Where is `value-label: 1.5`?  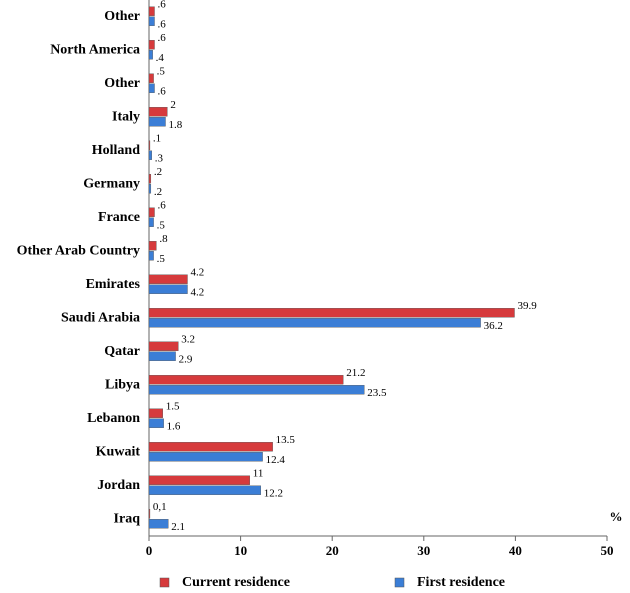 value-label: 1.5 is located at coordinates (173, 406).